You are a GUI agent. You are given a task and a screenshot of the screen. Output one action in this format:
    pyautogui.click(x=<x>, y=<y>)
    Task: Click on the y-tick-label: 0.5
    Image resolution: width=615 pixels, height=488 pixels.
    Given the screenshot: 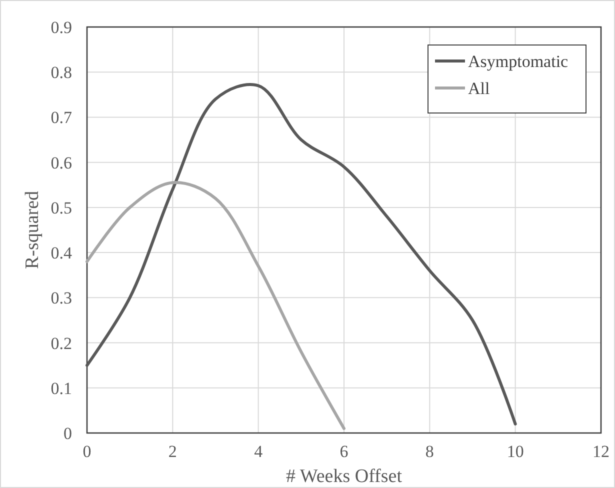 What is the action you would take?
    pyautogui.click(x=61, y=208)
    